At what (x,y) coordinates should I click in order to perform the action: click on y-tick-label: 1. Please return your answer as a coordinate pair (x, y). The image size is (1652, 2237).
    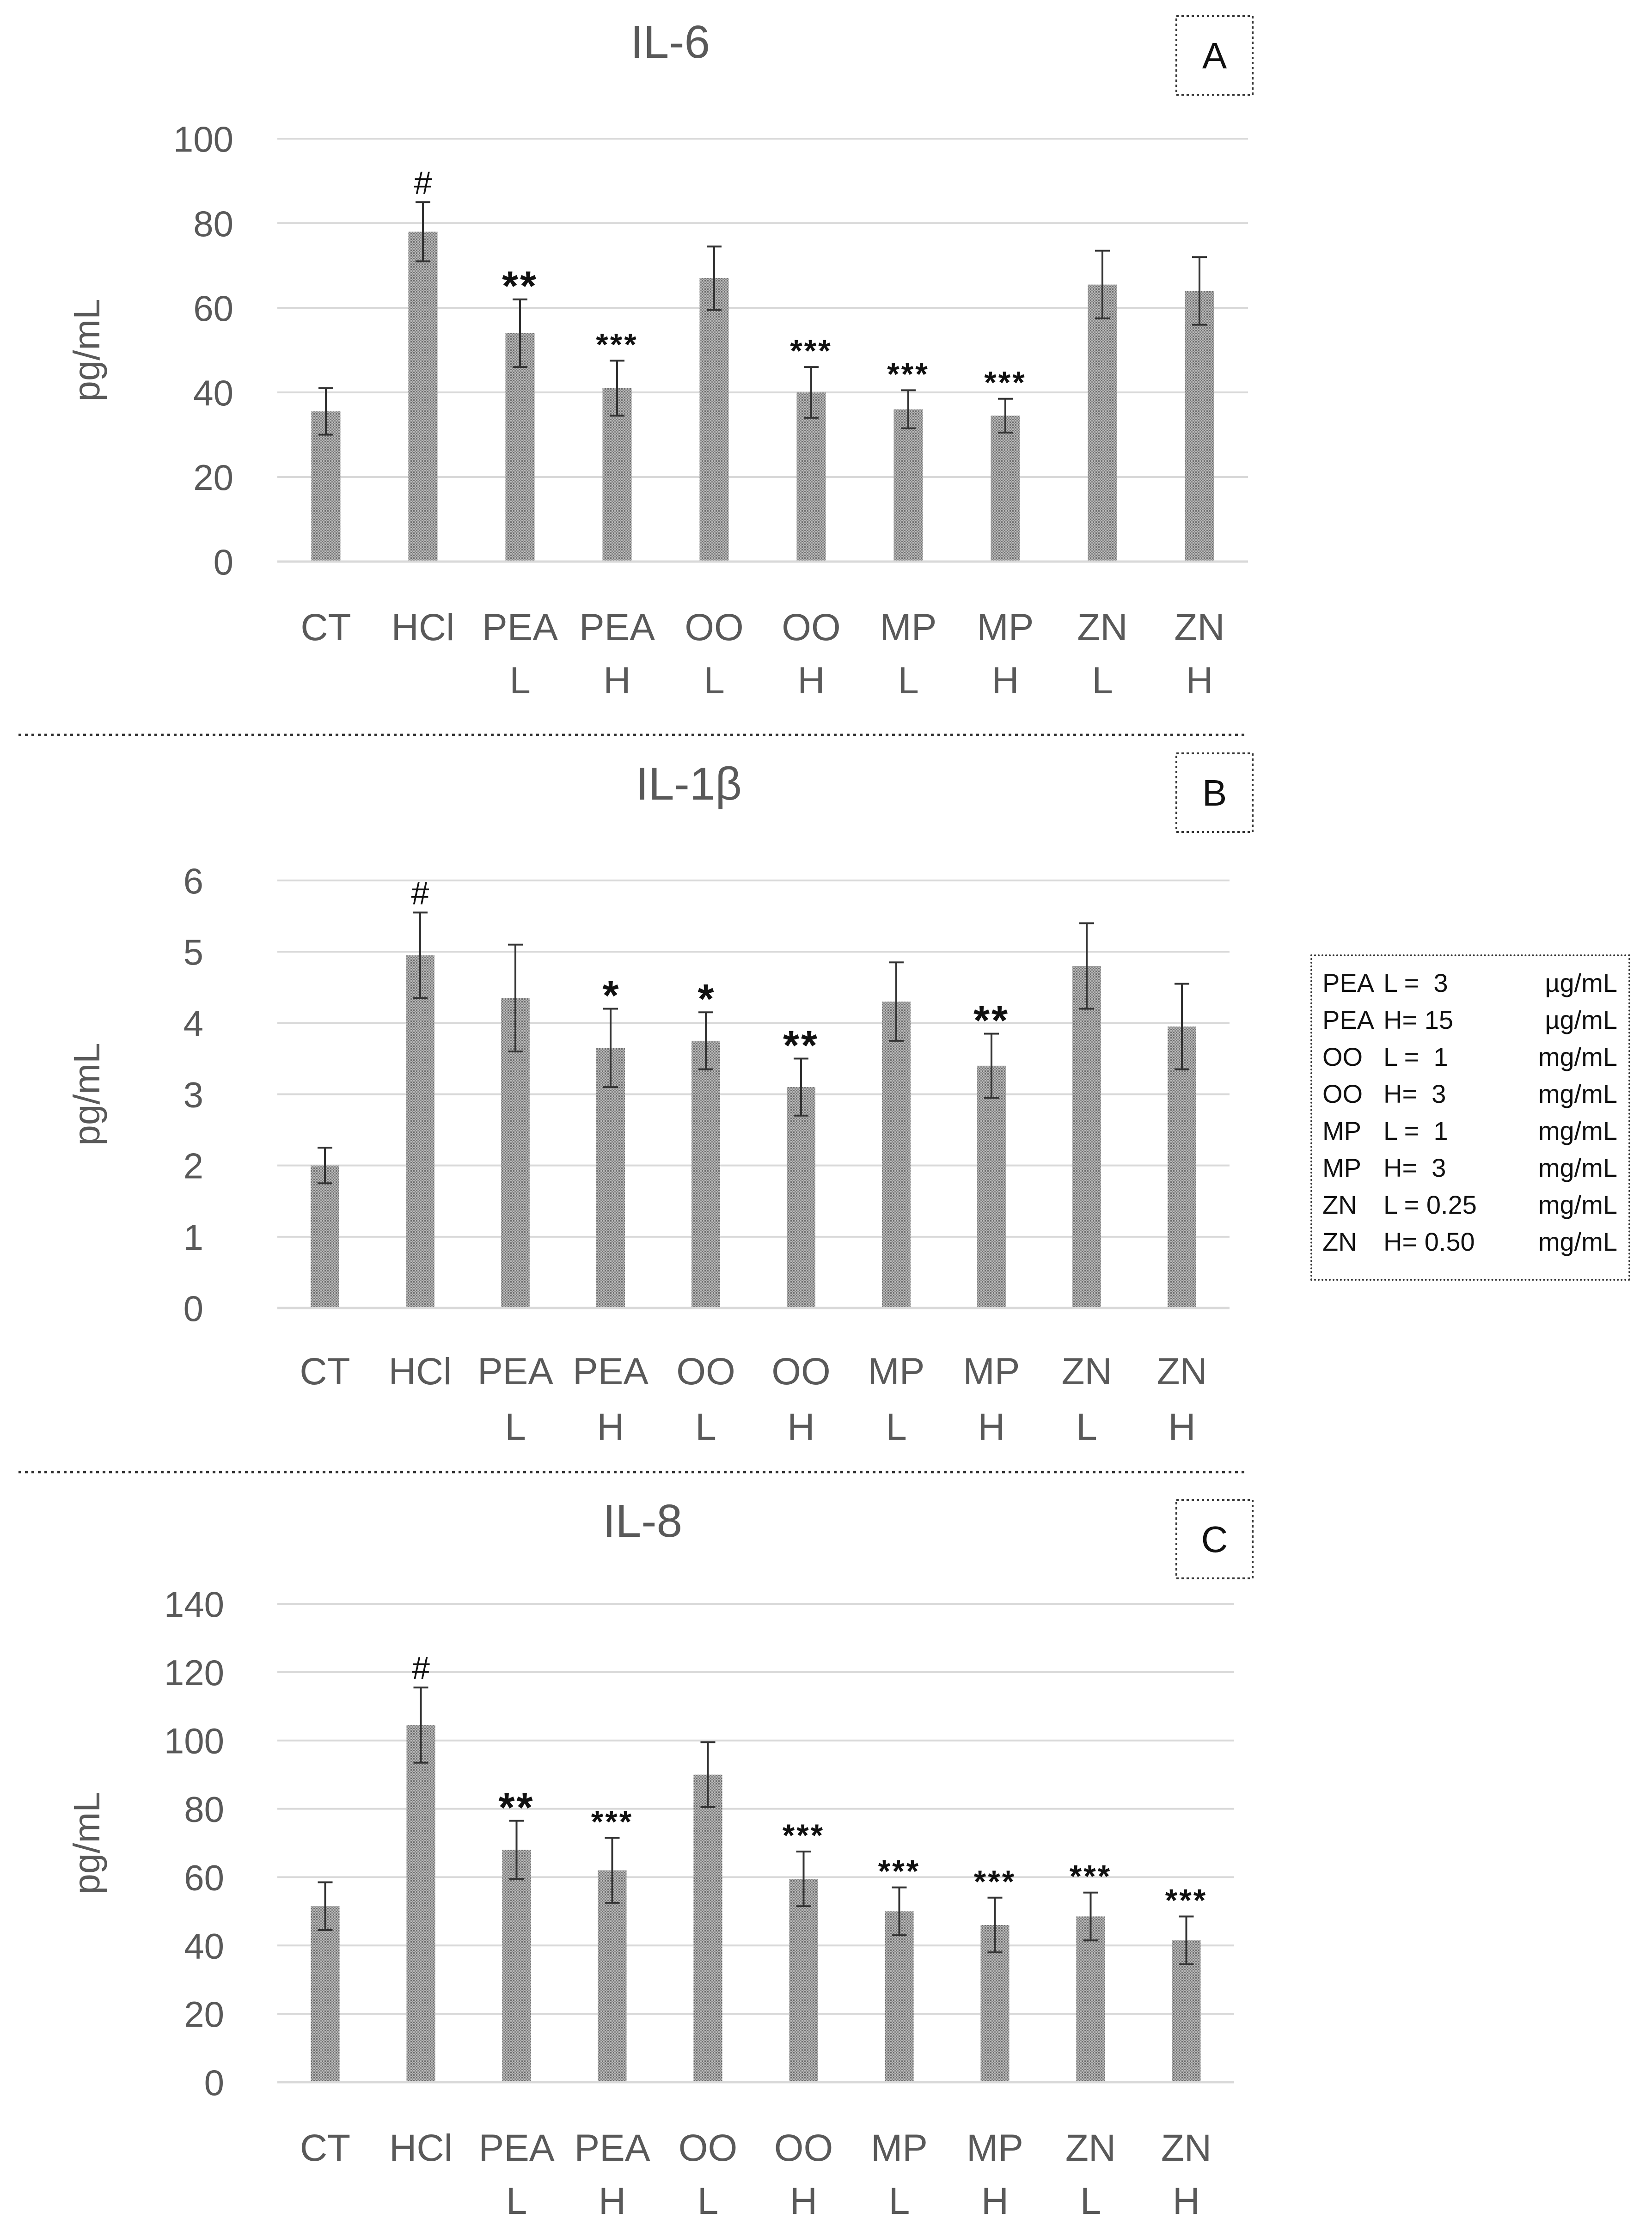
    Looking at the image, I should click on (193, 1237).